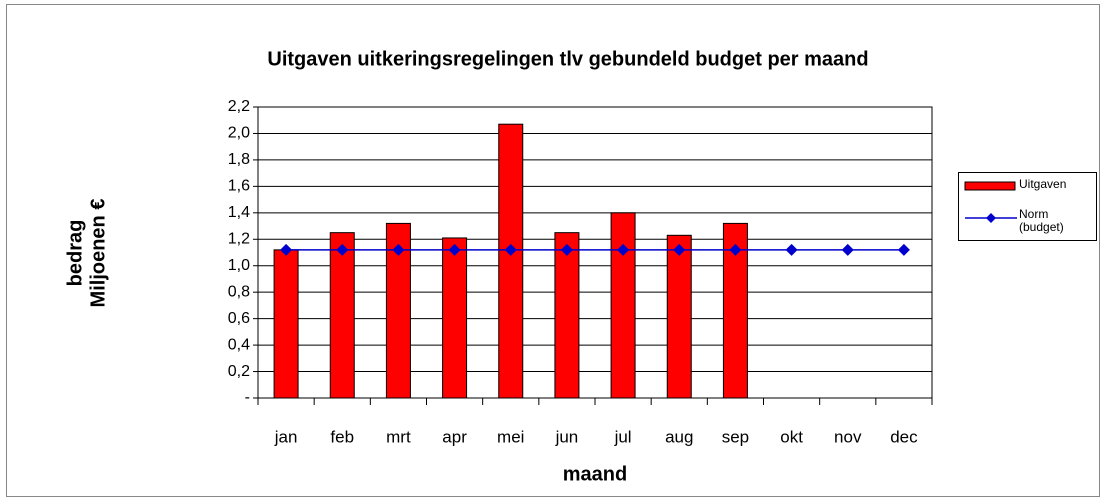 The width and height of the screenshot is (1103, 498). What do you see at coordinates (510, 436) in the screenshot?
I see `x-tick-label: mei` at bounding box center [510, 436].